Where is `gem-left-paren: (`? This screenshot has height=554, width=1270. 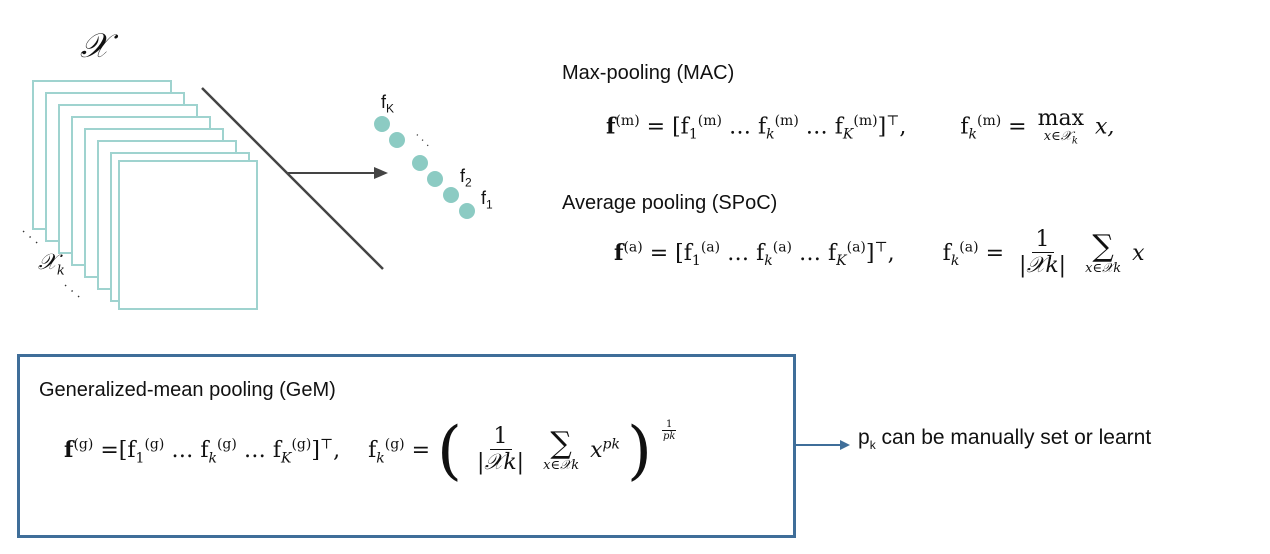
gem-left-paren: ( is located at coordinates (450, 451).